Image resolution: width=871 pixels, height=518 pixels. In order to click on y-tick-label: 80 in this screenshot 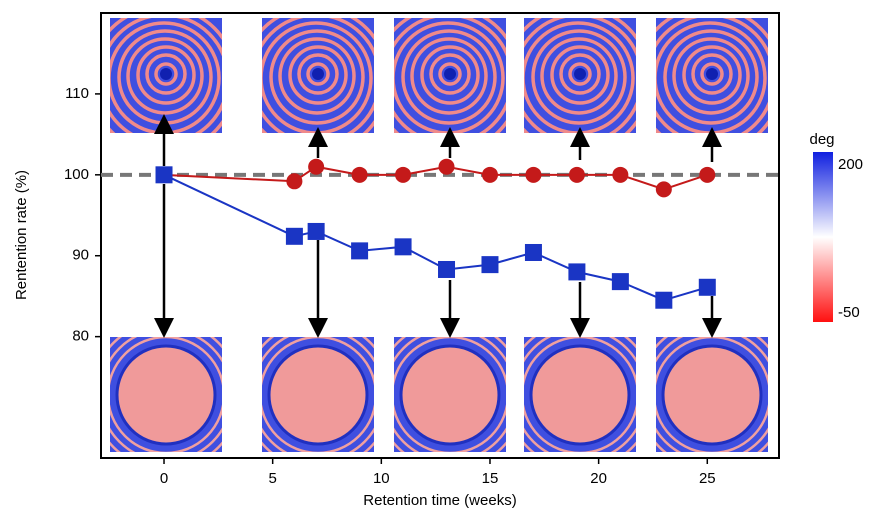, I will do `click(80, 336)`.